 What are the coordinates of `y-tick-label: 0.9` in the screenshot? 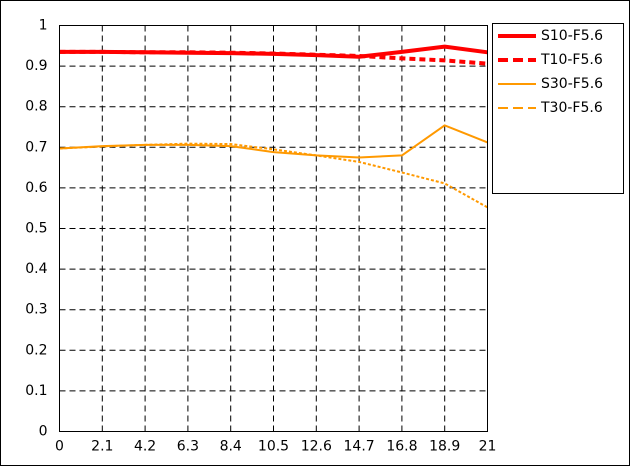 It's located at (36, 66).